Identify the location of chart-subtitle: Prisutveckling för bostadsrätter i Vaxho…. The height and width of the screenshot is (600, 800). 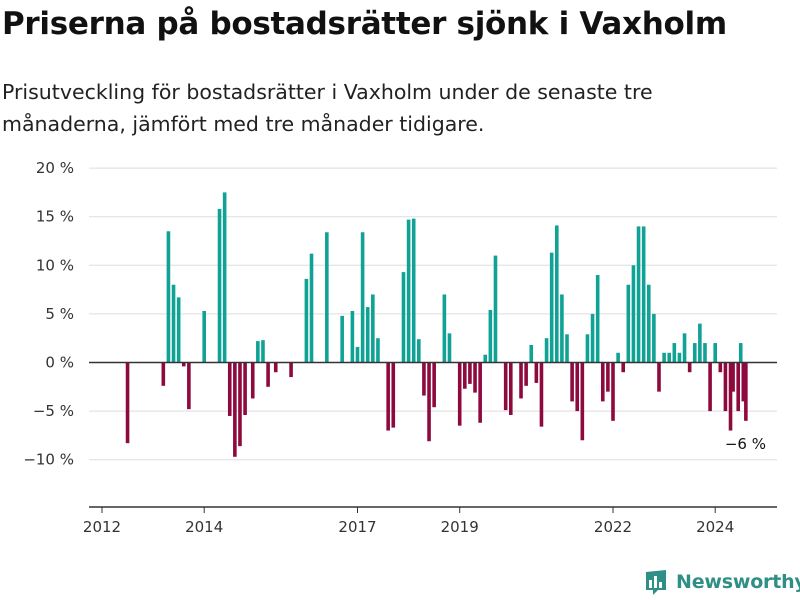
(327, 108).